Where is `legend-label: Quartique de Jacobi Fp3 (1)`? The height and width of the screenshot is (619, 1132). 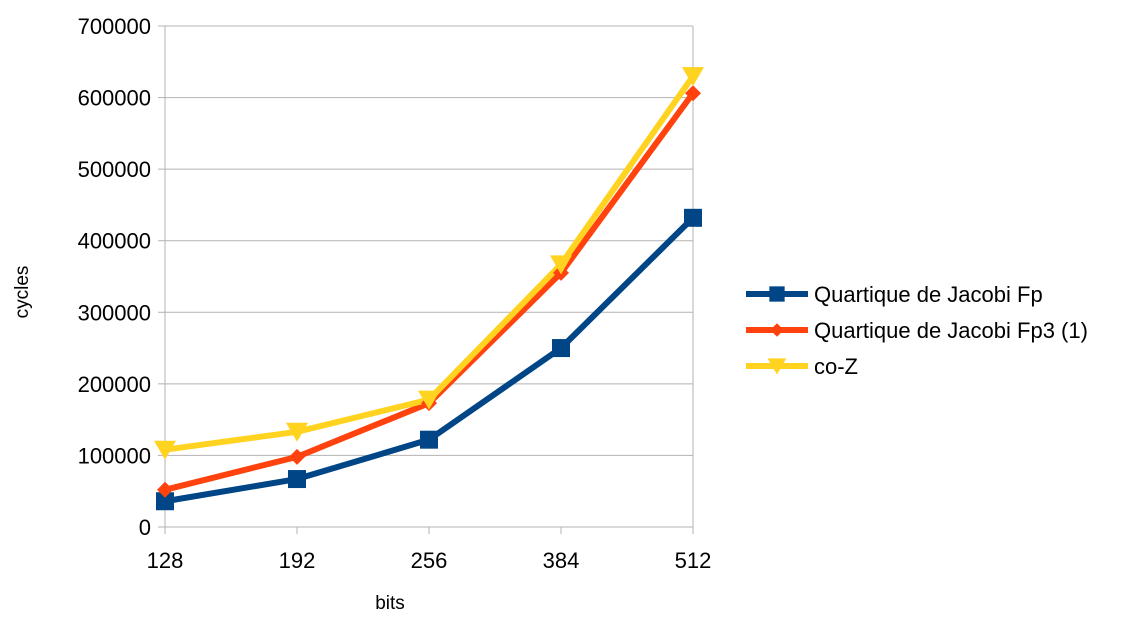 legend-label: Quartique de Jacobi Fp3 (1) is located at coordinates (951, 330).